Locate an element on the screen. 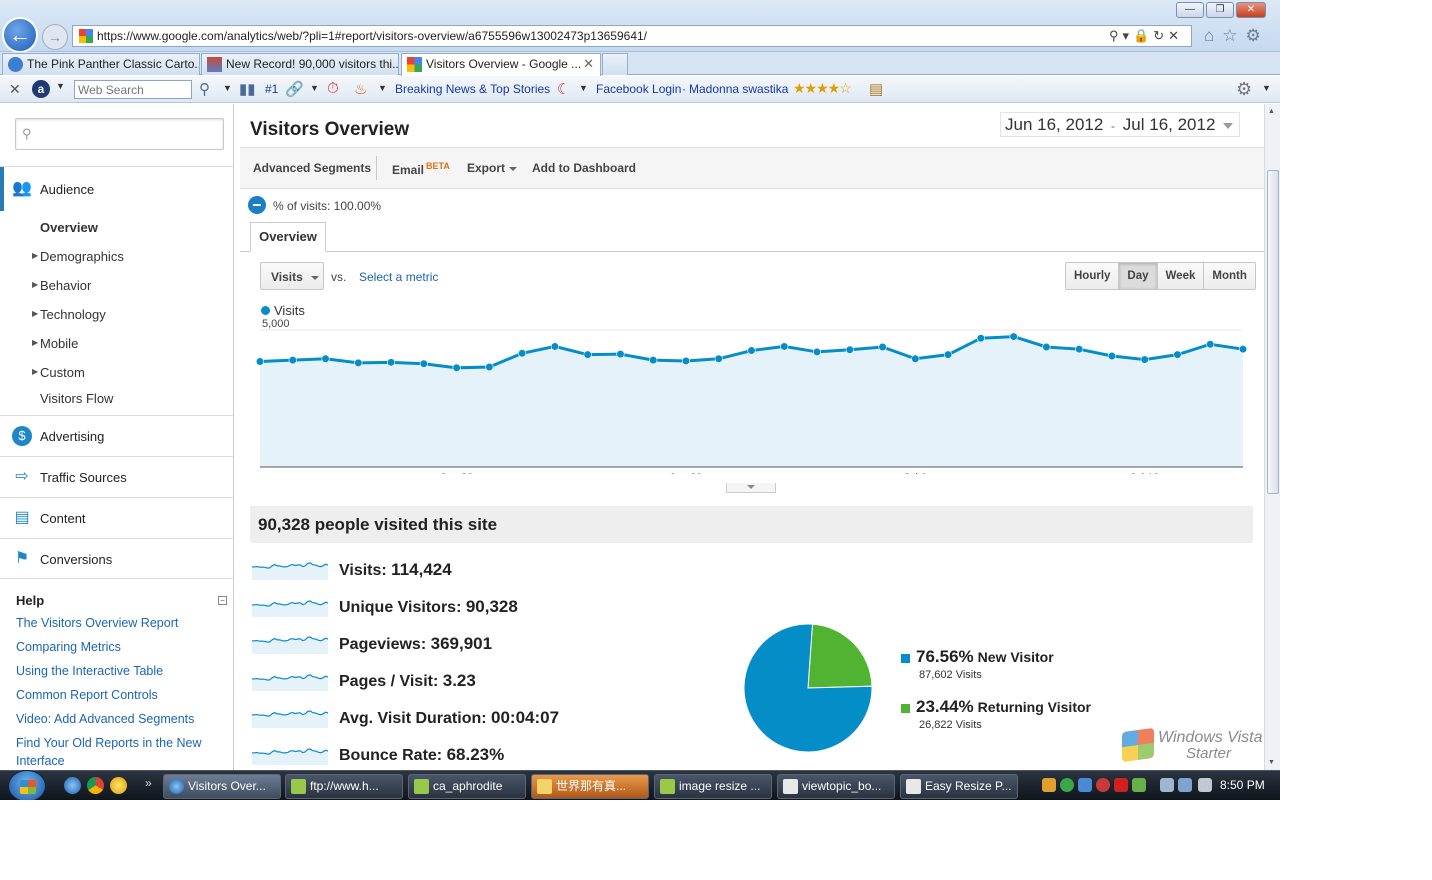 This screenshot has height=880, width=1432. minimize-button: — is located at coordinates (1190, 10).